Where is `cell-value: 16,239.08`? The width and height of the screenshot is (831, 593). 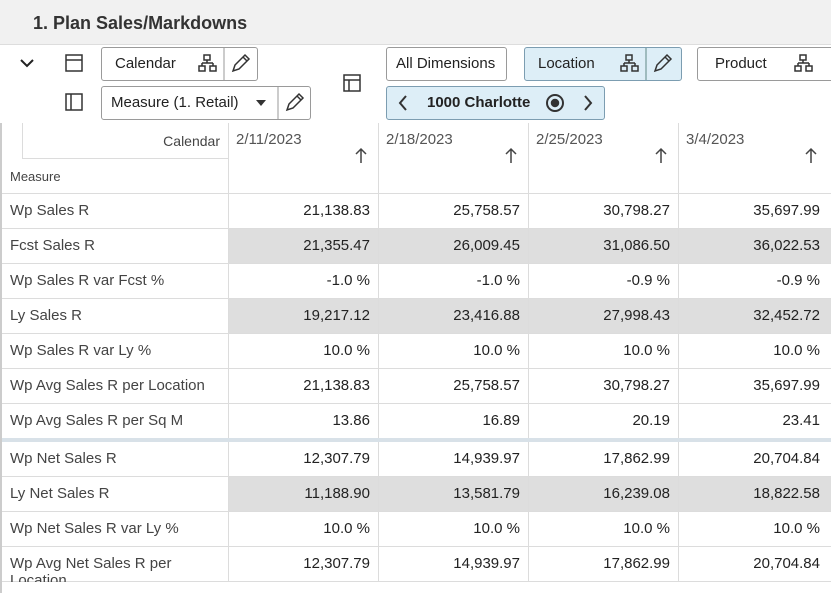
cell-value: 16,239.08 is located at coordinates (636, 493).